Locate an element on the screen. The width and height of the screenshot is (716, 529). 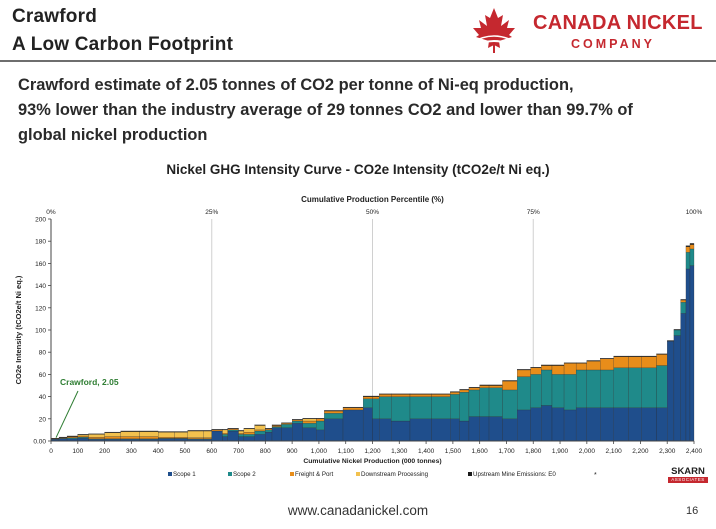
x-tick-label: 1,500 is located at coordinates (453, 451).